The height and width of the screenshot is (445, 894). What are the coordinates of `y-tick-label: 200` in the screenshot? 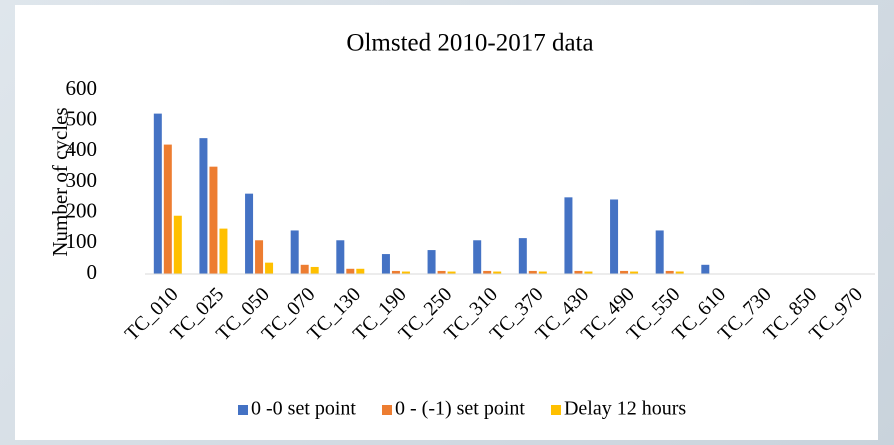 It's located at (82, 210).